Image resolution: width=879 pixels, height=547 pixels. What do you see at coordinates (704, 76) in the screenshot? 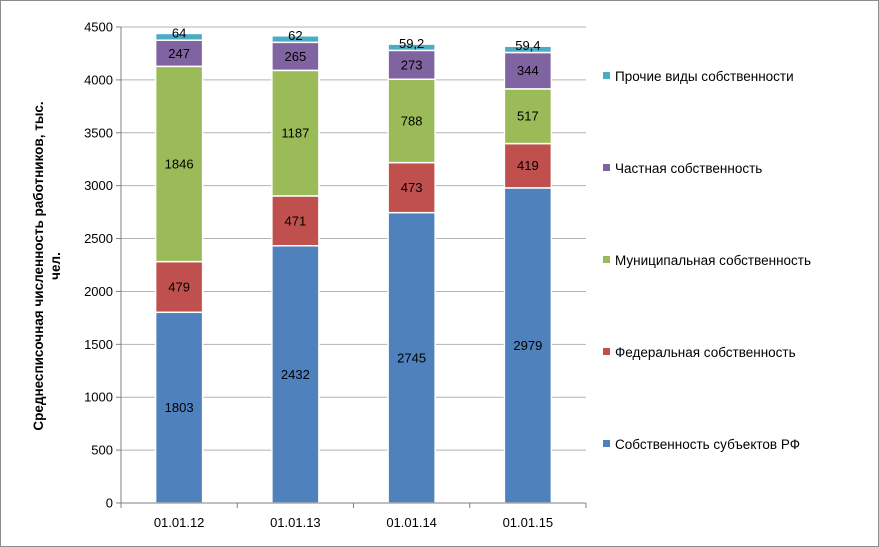
I see `legend-label: Прочие виды собственности` at bounding box center [704, 76].